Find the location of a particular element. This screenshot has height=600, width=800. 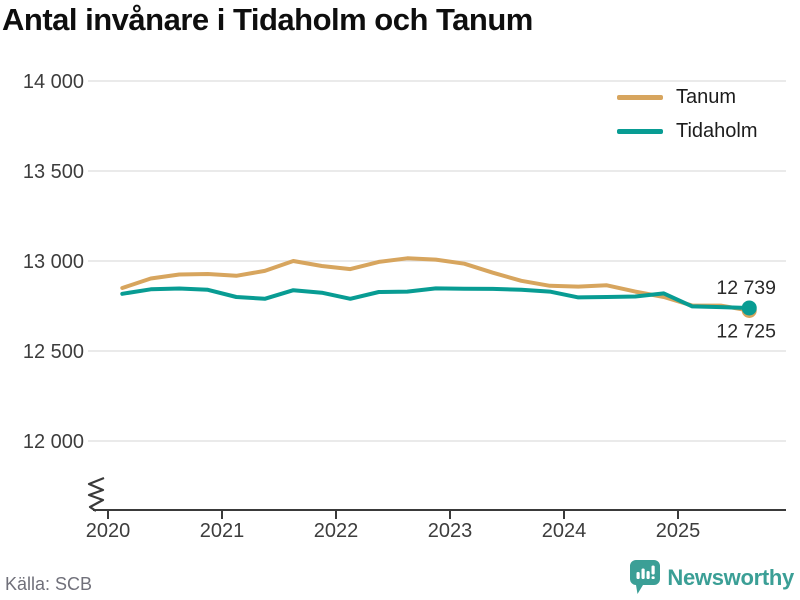

source-text: Källa: SCB is located at coordinates (49, 584).